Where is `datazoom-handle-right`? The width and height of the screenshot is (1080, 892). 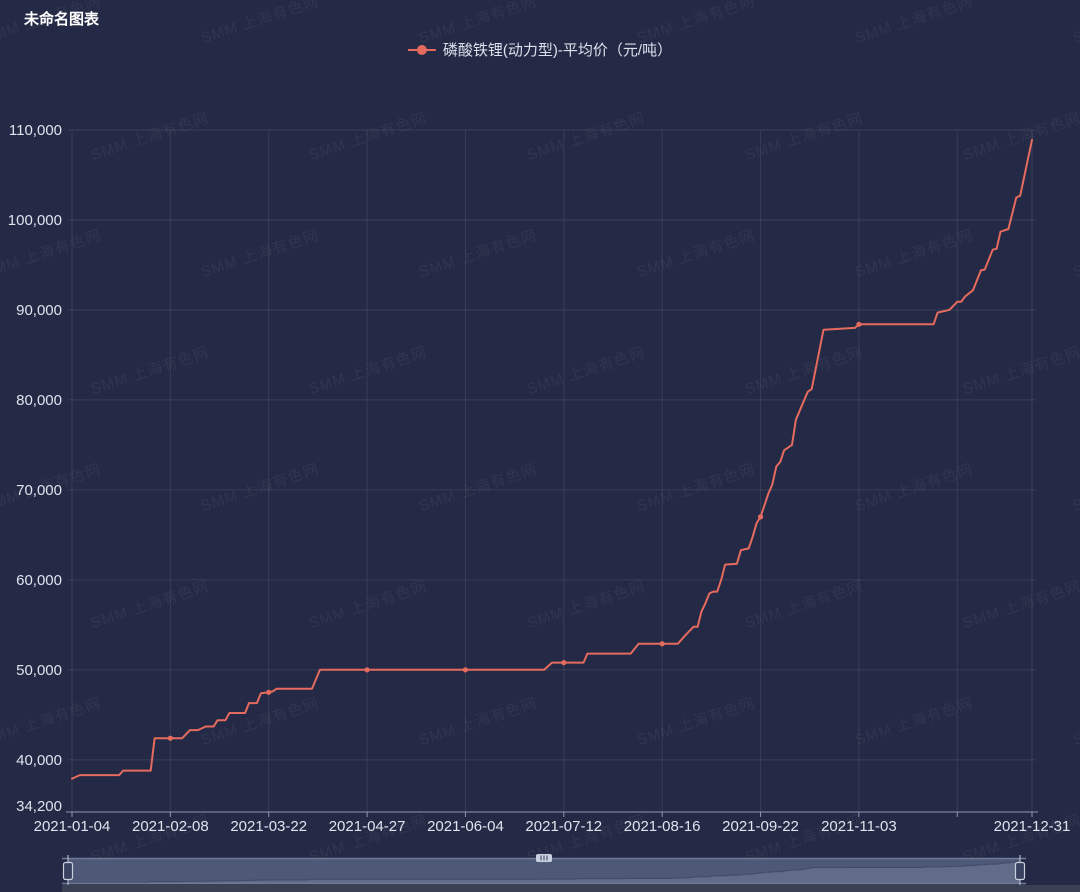
datazoom-handle-right is located at coordinates (1020, 871).